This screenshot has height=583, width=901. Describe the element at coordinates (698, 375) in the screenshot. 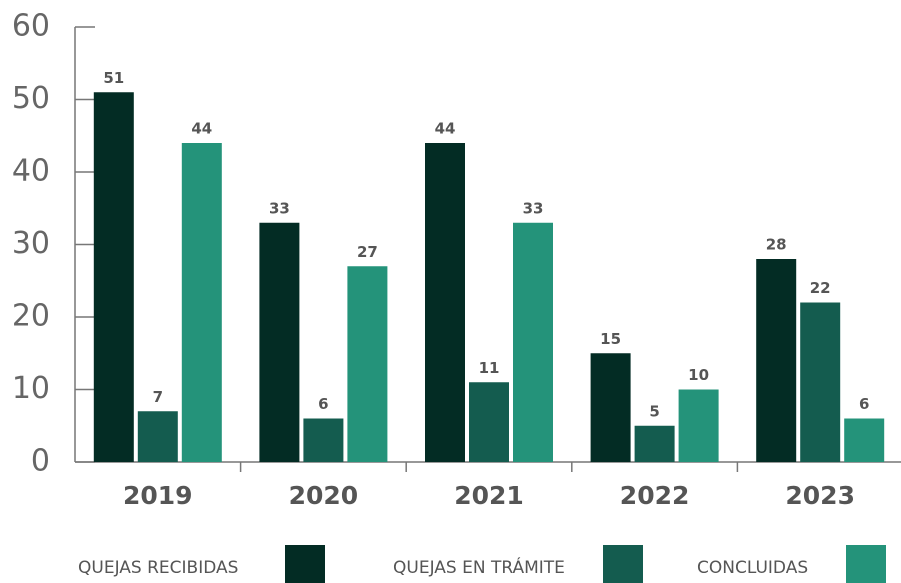

I see `value-label: 10` at that location.